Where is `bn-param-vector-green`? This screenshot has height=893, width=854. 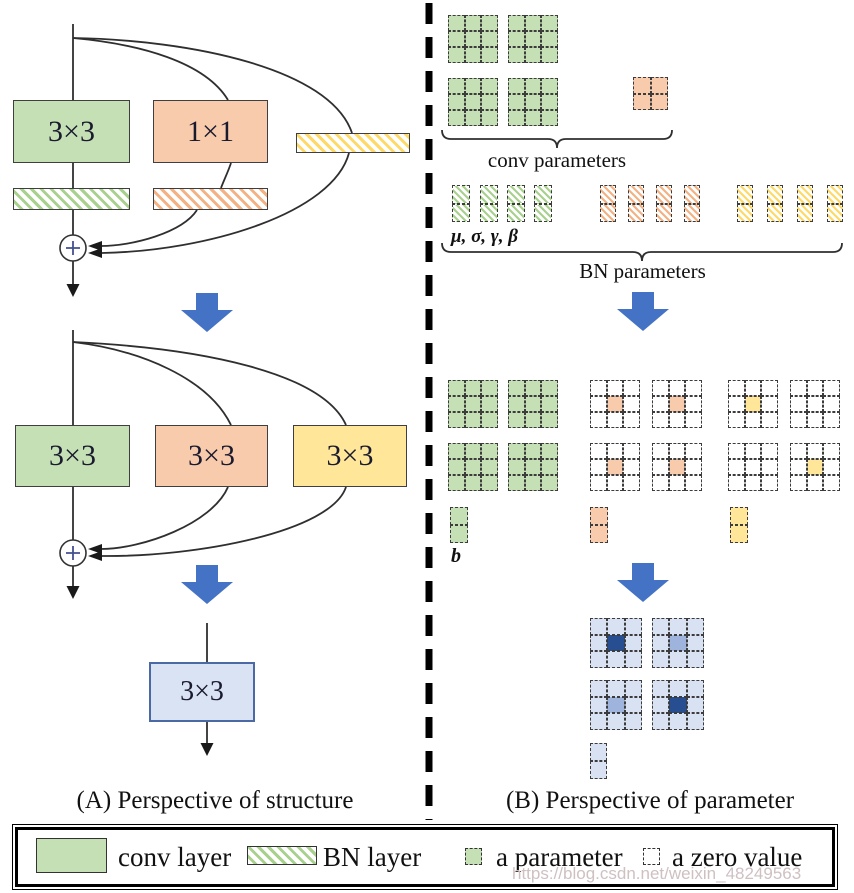 bn-param-vector-green is located at coordinates (516, 203).